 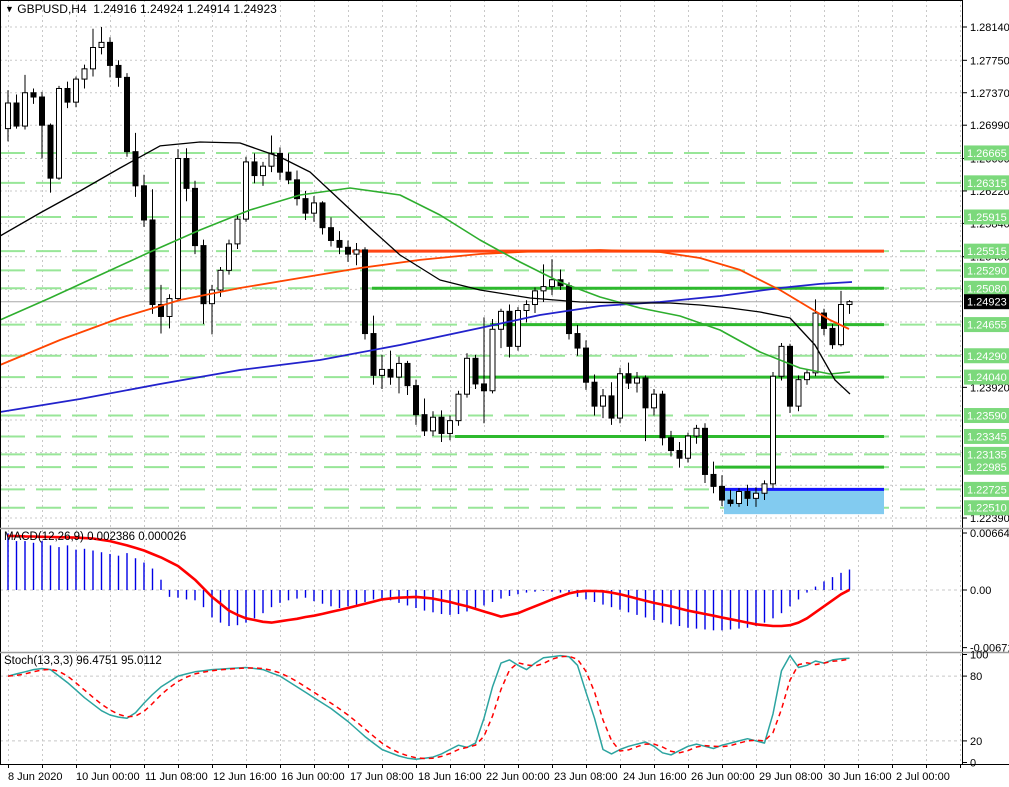 What do you see at coordinates (987, 378) in the screenshot?
I see `price-level-badge-label: 1.24040` at bounding box center [987, 378].